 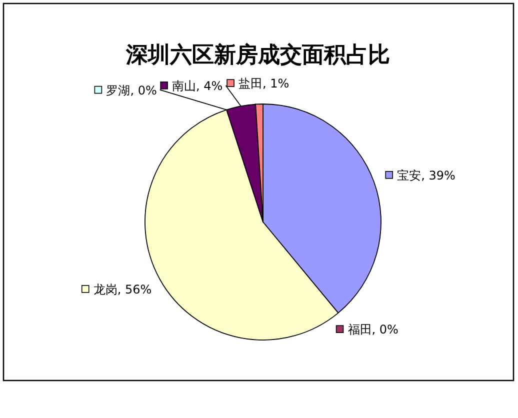 What do you see at coordinates (197, 85) in the screenshot?
I see `legend-label: 南山, 4%` at bounding box center [197, 85].